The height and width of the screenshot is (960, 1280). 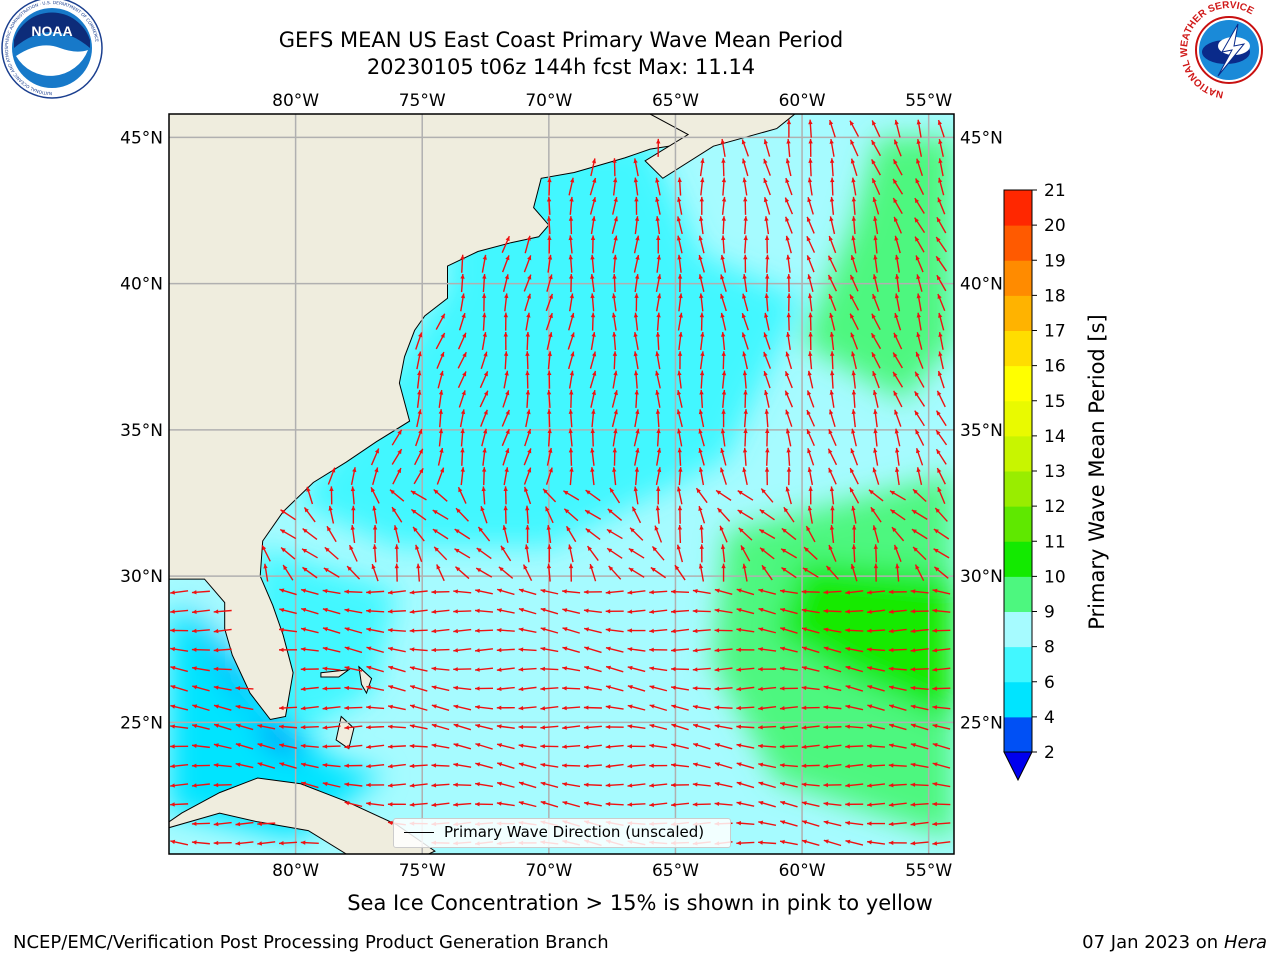 I want to click on colorbar-tick-label: 16, so click(x=1055, y=367).